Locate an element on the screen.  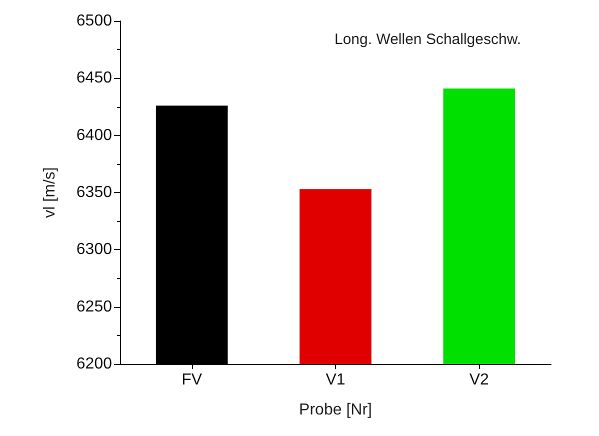
y-tick-label: 6350 is located at coordinates (94, 192).